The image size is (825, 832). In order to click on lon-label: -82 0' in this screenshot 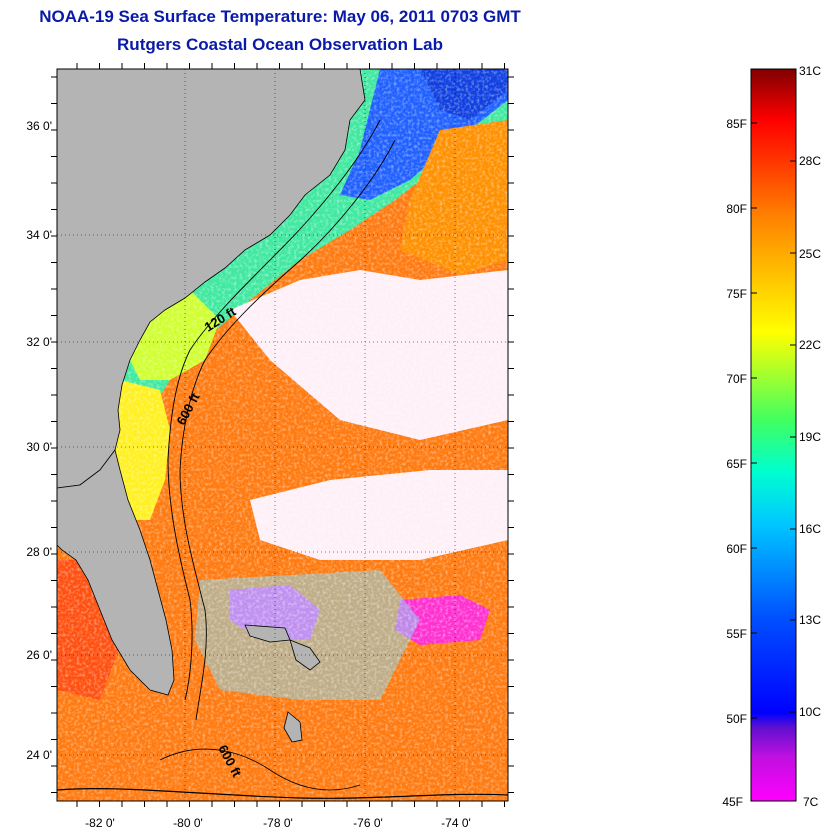, I will do `click(100, 823)`.